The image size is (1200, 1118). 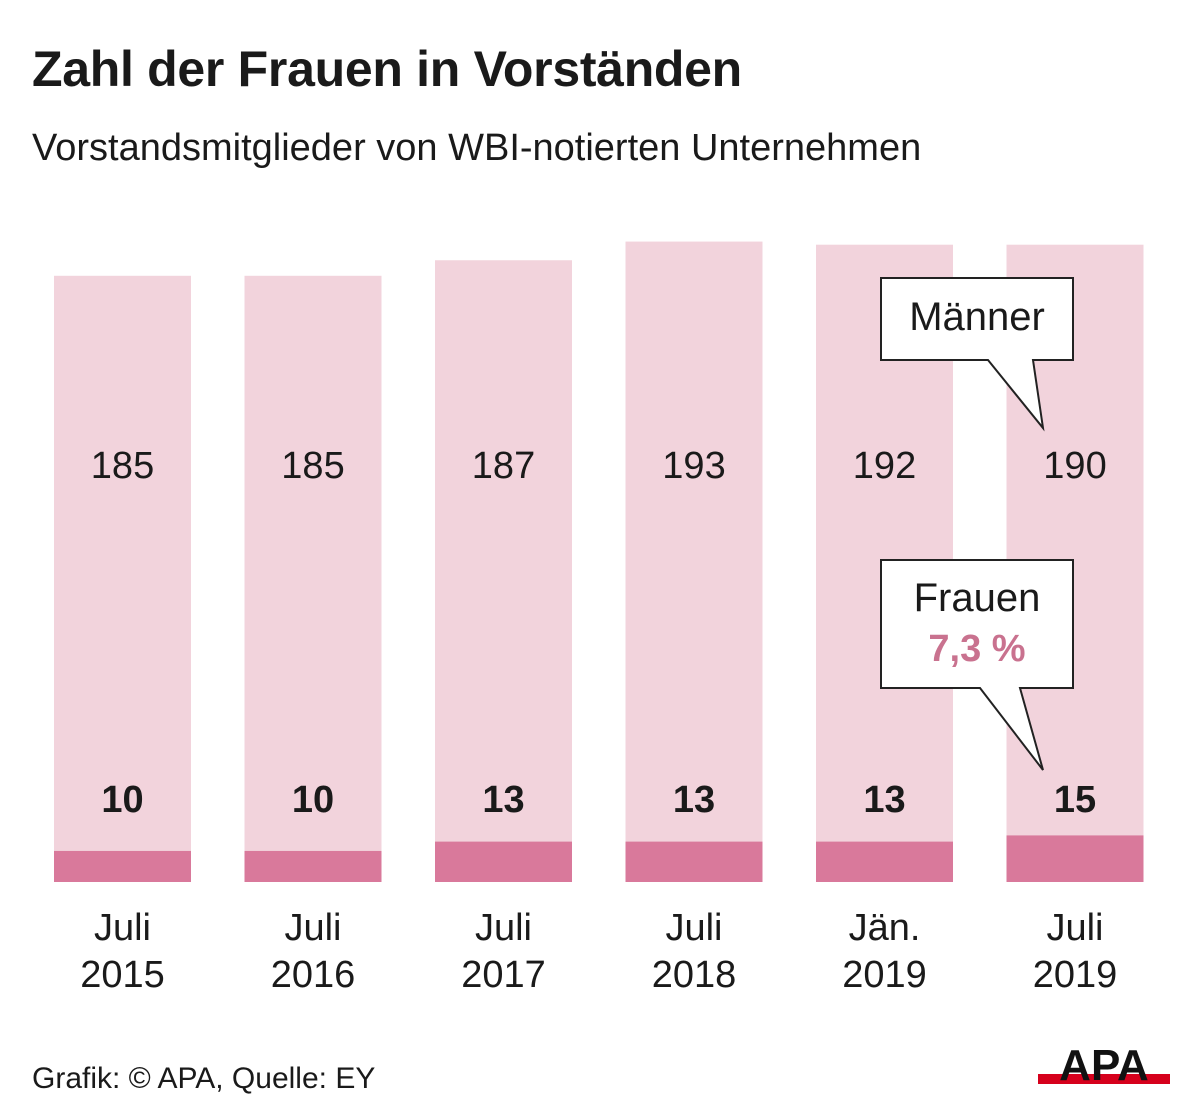 I want to click on callout-frauen, so click(x=977, y=665).